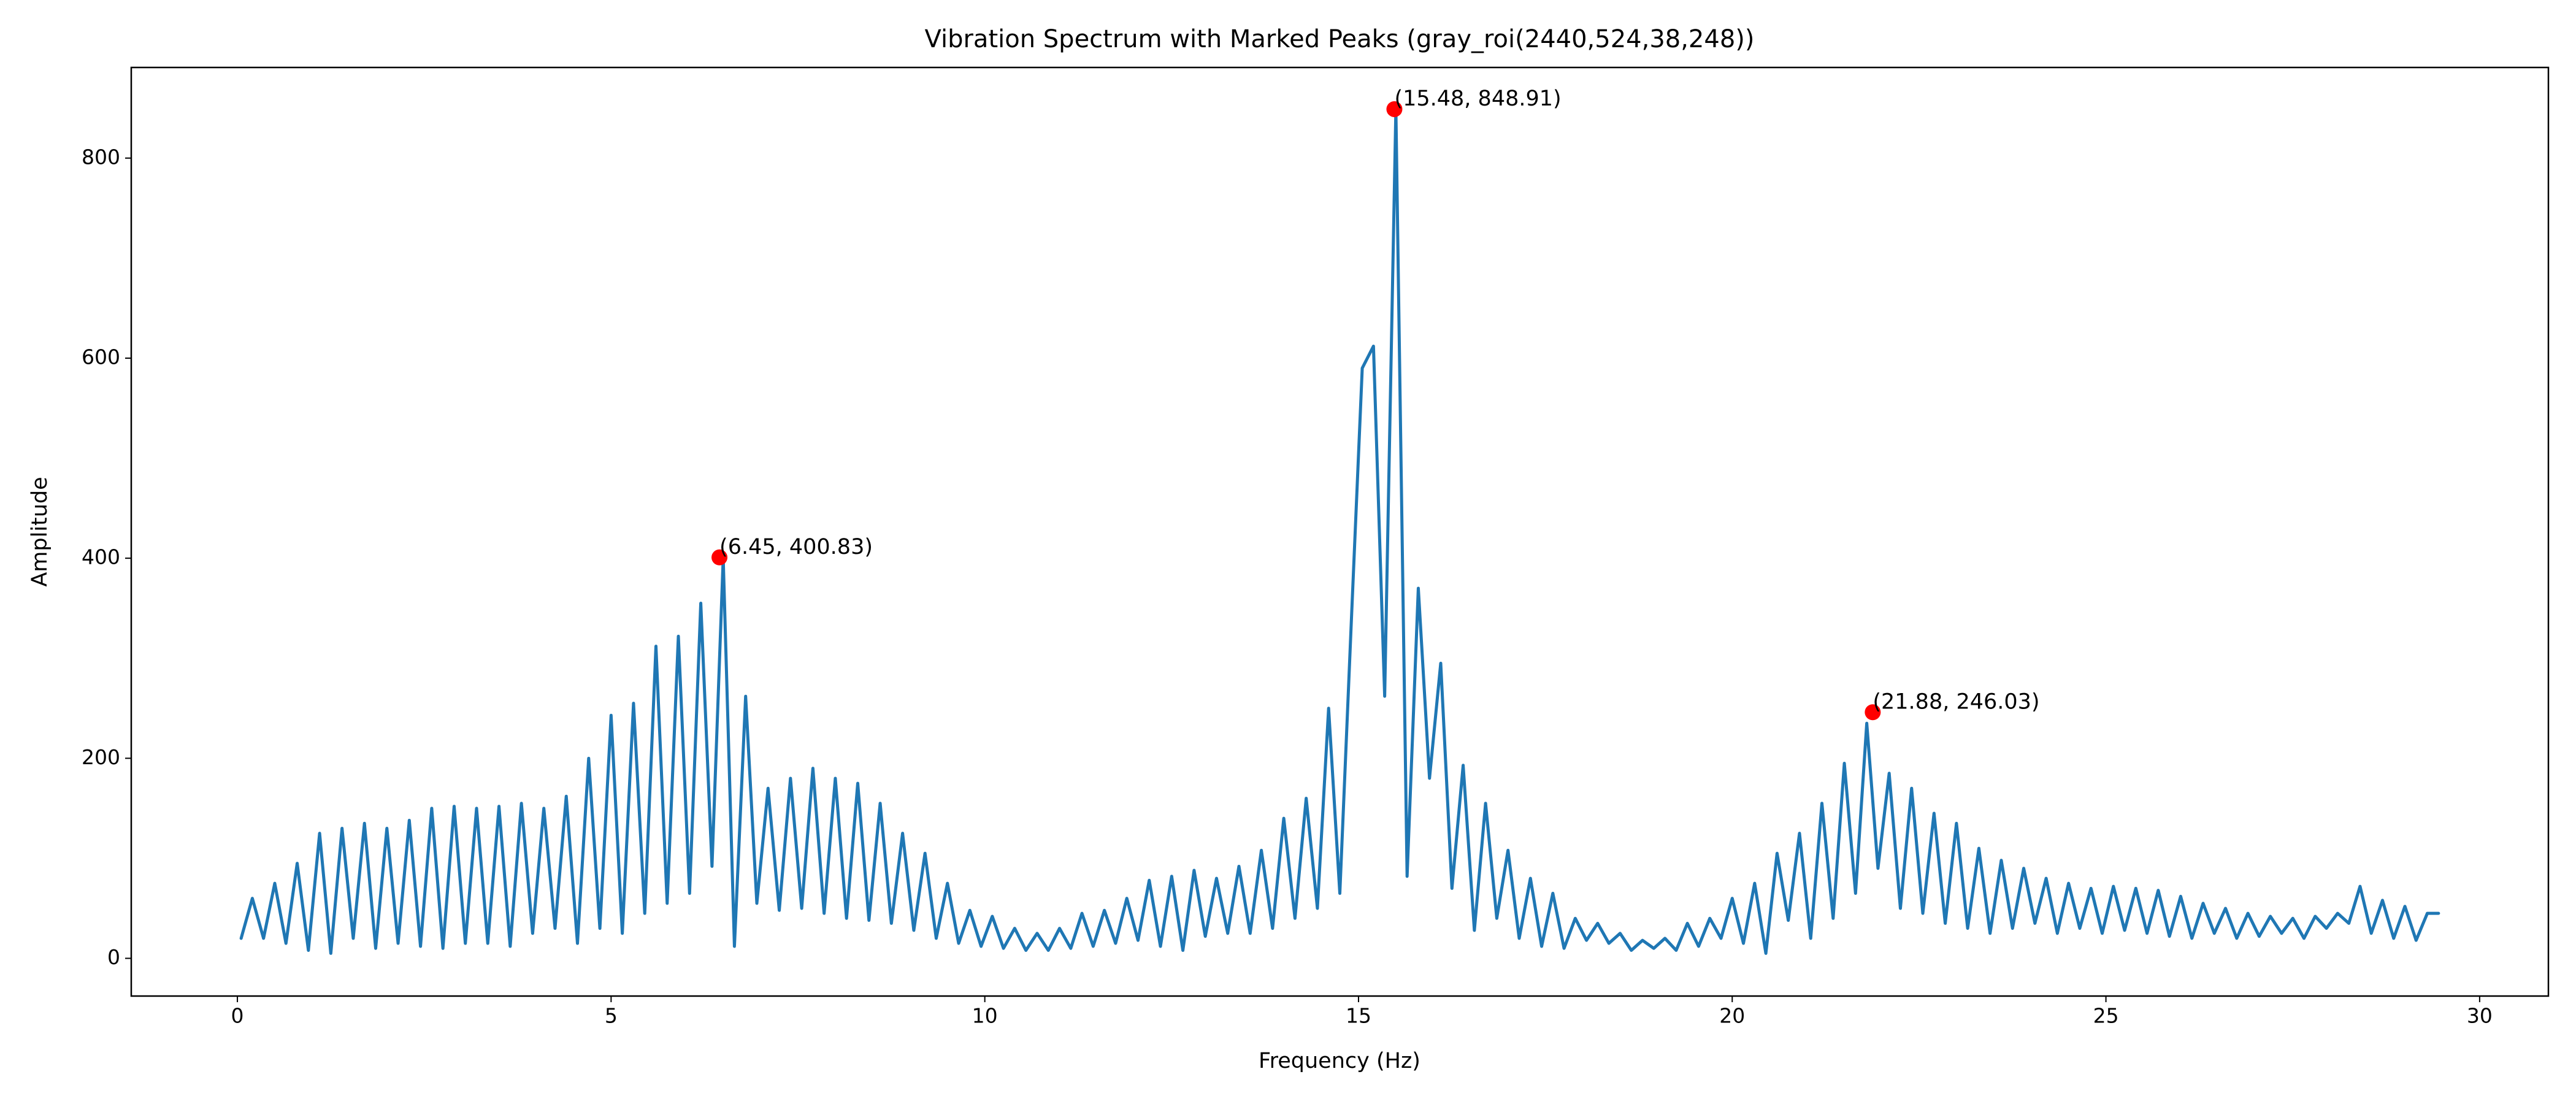 The height and width of the screenshot is (1104, 2576). What do you see at coordinates (40, 531) in the screenshot?
I see `y-axis-label: Amplitude` at bounding box center [40, 531].